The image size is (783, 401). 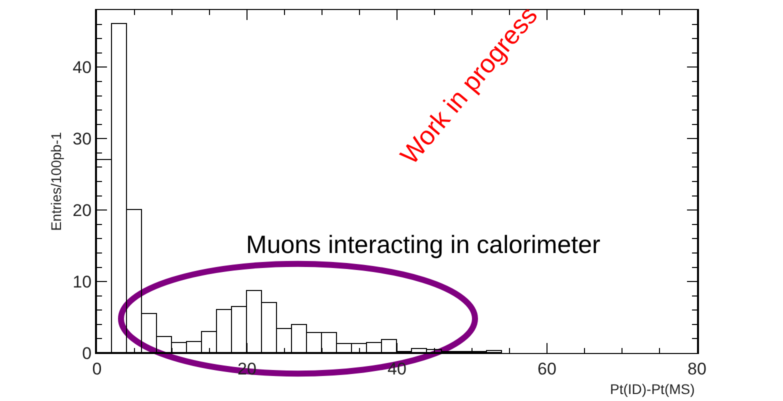 What do you see at coordinates (652, 389) in the screenshot?
I see `x-axis-title: Pt(ID)-Pt(MS)` at bounding box center [652, 389].